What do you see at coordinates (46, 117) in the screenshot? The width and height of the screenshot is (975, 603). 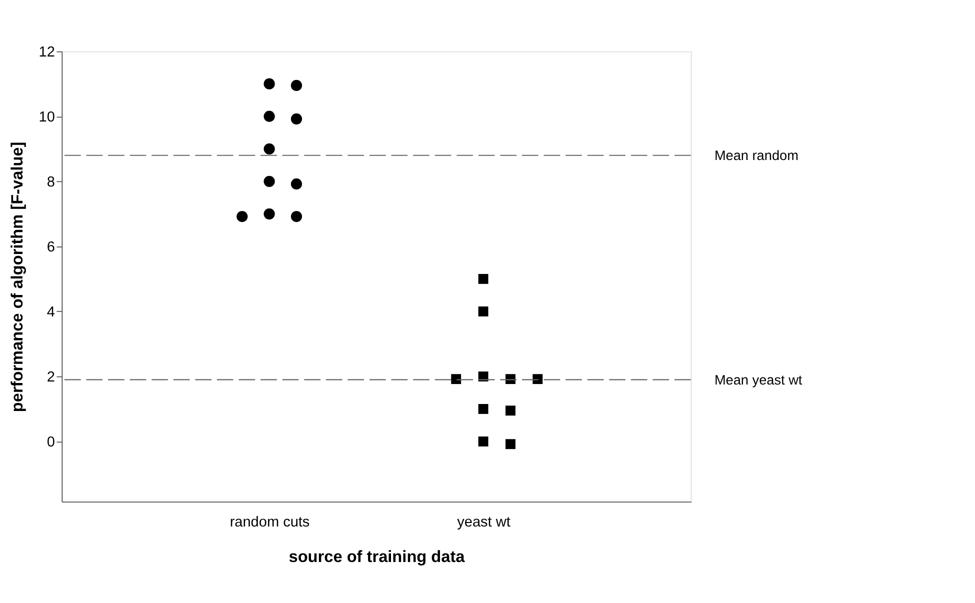 I see `y-tick-label: 10` at bounding box center [46, 117].